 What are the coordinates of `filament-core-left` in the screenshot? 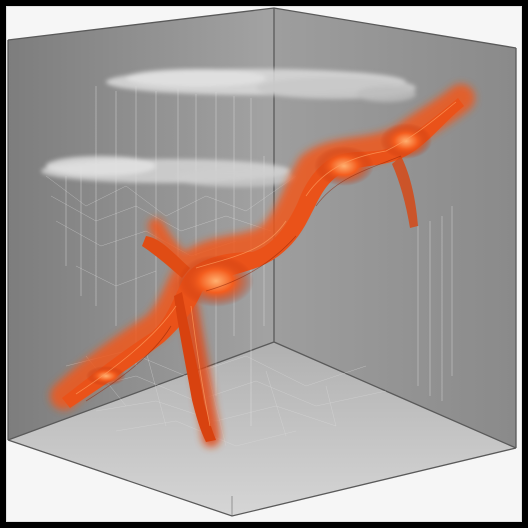 It's located at (216, 281).